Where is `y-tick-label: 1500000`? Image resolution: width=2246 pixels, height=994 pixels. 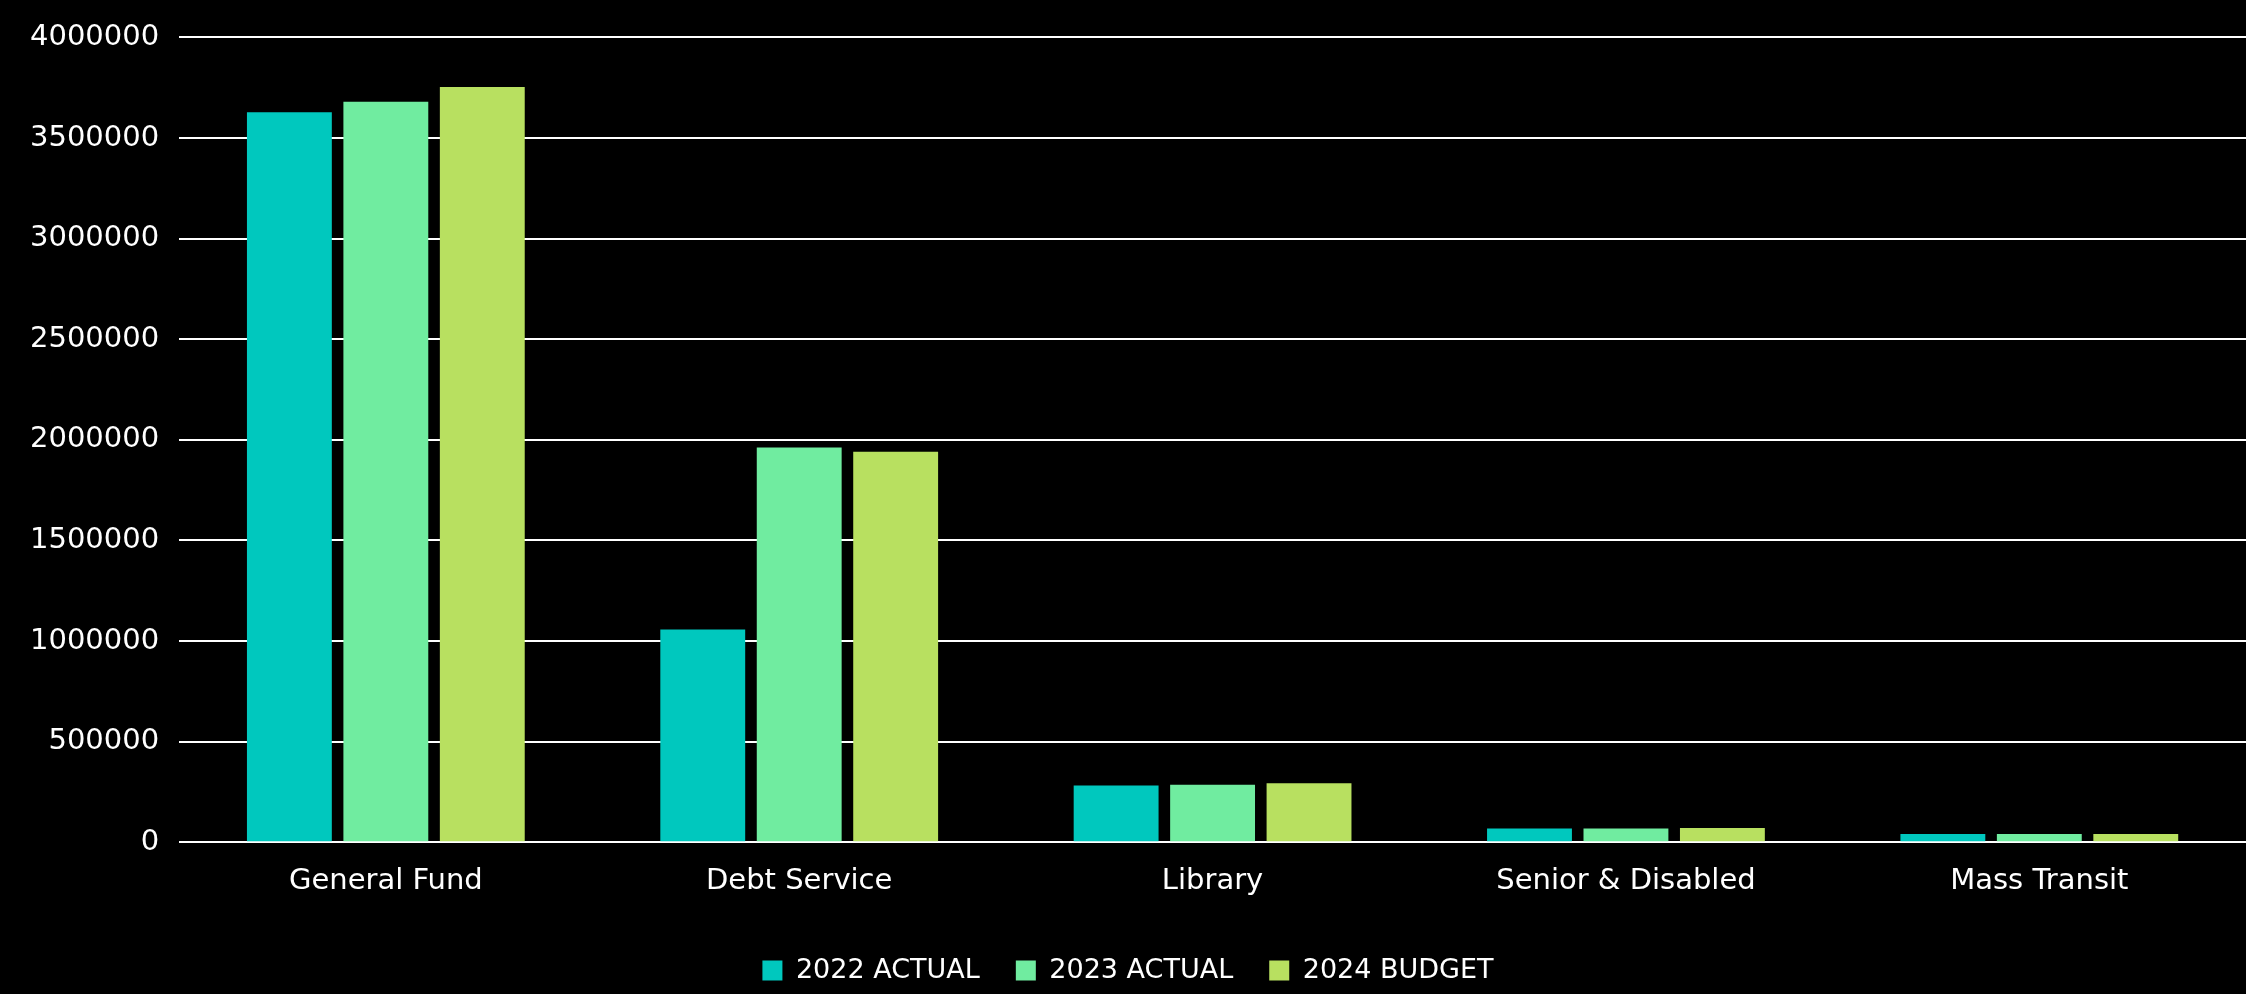
y-tick-label: 1500000 is located at coordinates (95, 537).